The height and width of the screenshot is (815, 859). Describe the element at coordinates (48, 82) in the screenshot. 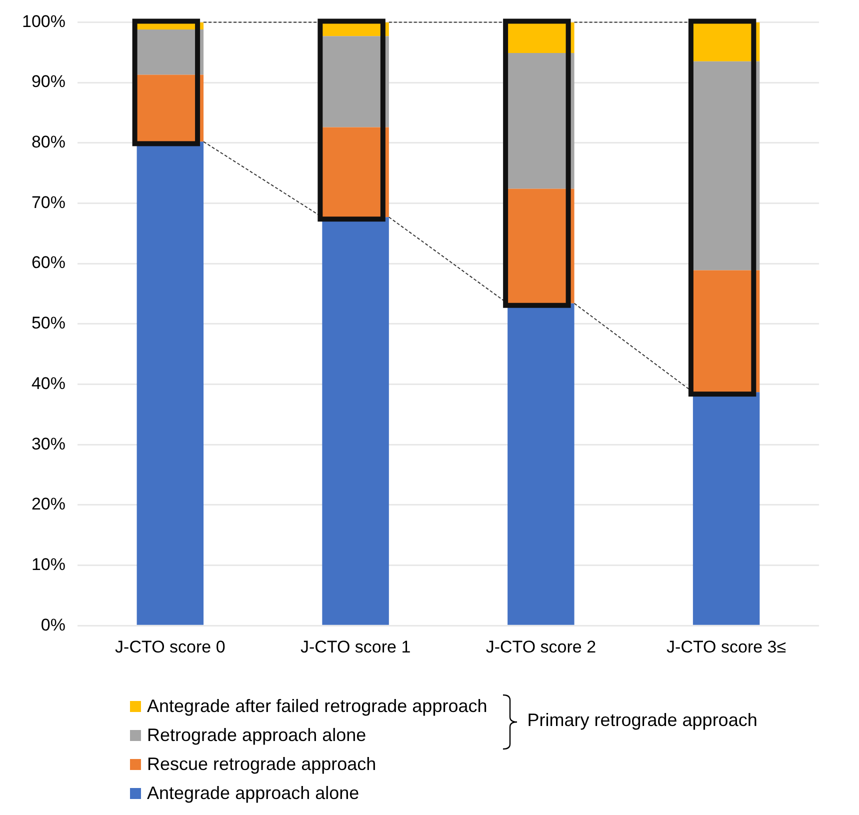

I see `y-tick-label: 90%` at that location.